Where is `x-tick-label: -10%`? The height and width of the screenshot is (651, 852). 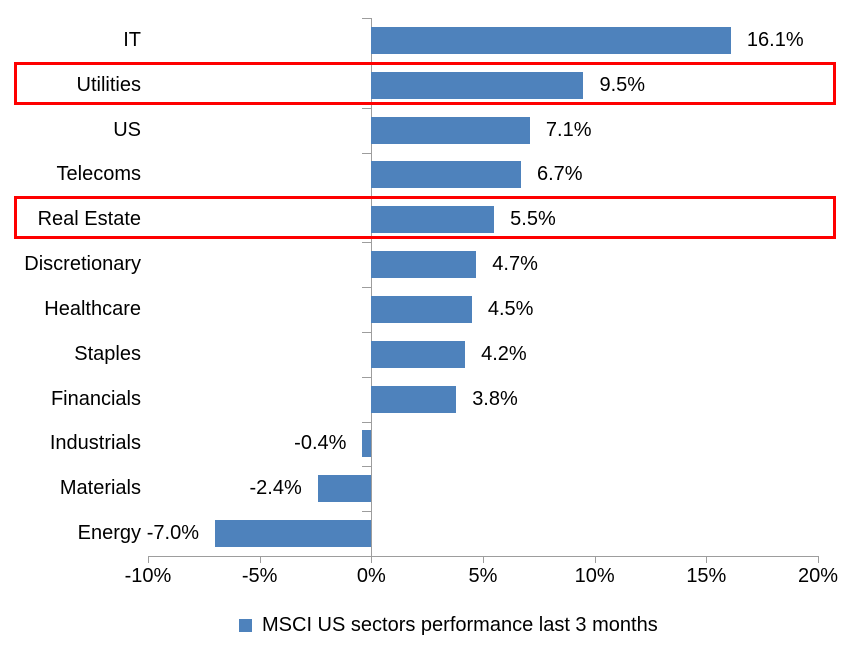 x-tick-label: -10% is located at coordinates (148, 576).